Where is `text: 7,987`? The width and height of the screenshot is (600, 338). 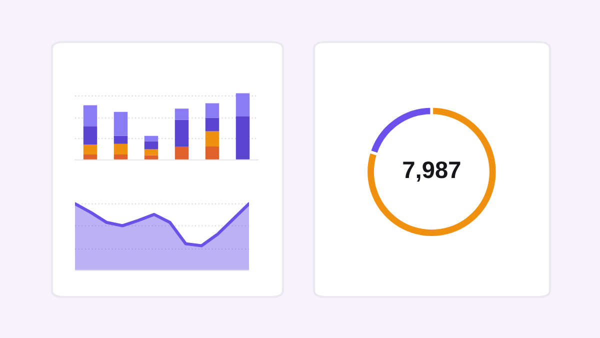
text: 7,987 is located at coordinates (431, 171).